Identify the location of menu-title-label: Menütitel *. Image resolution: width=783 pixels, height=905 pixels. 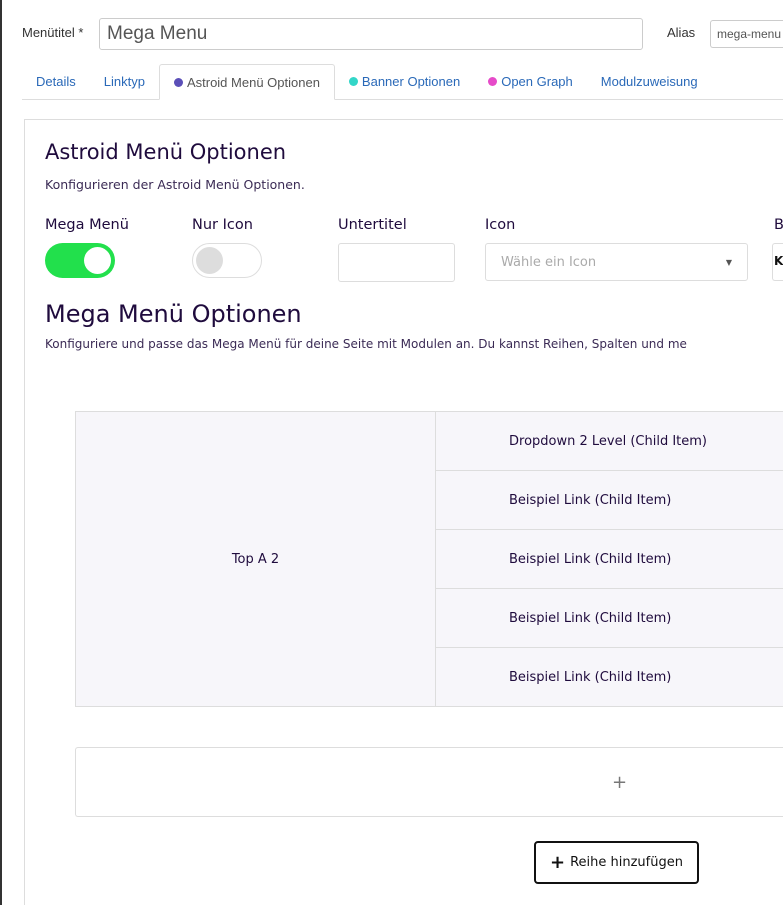
(53, 32).